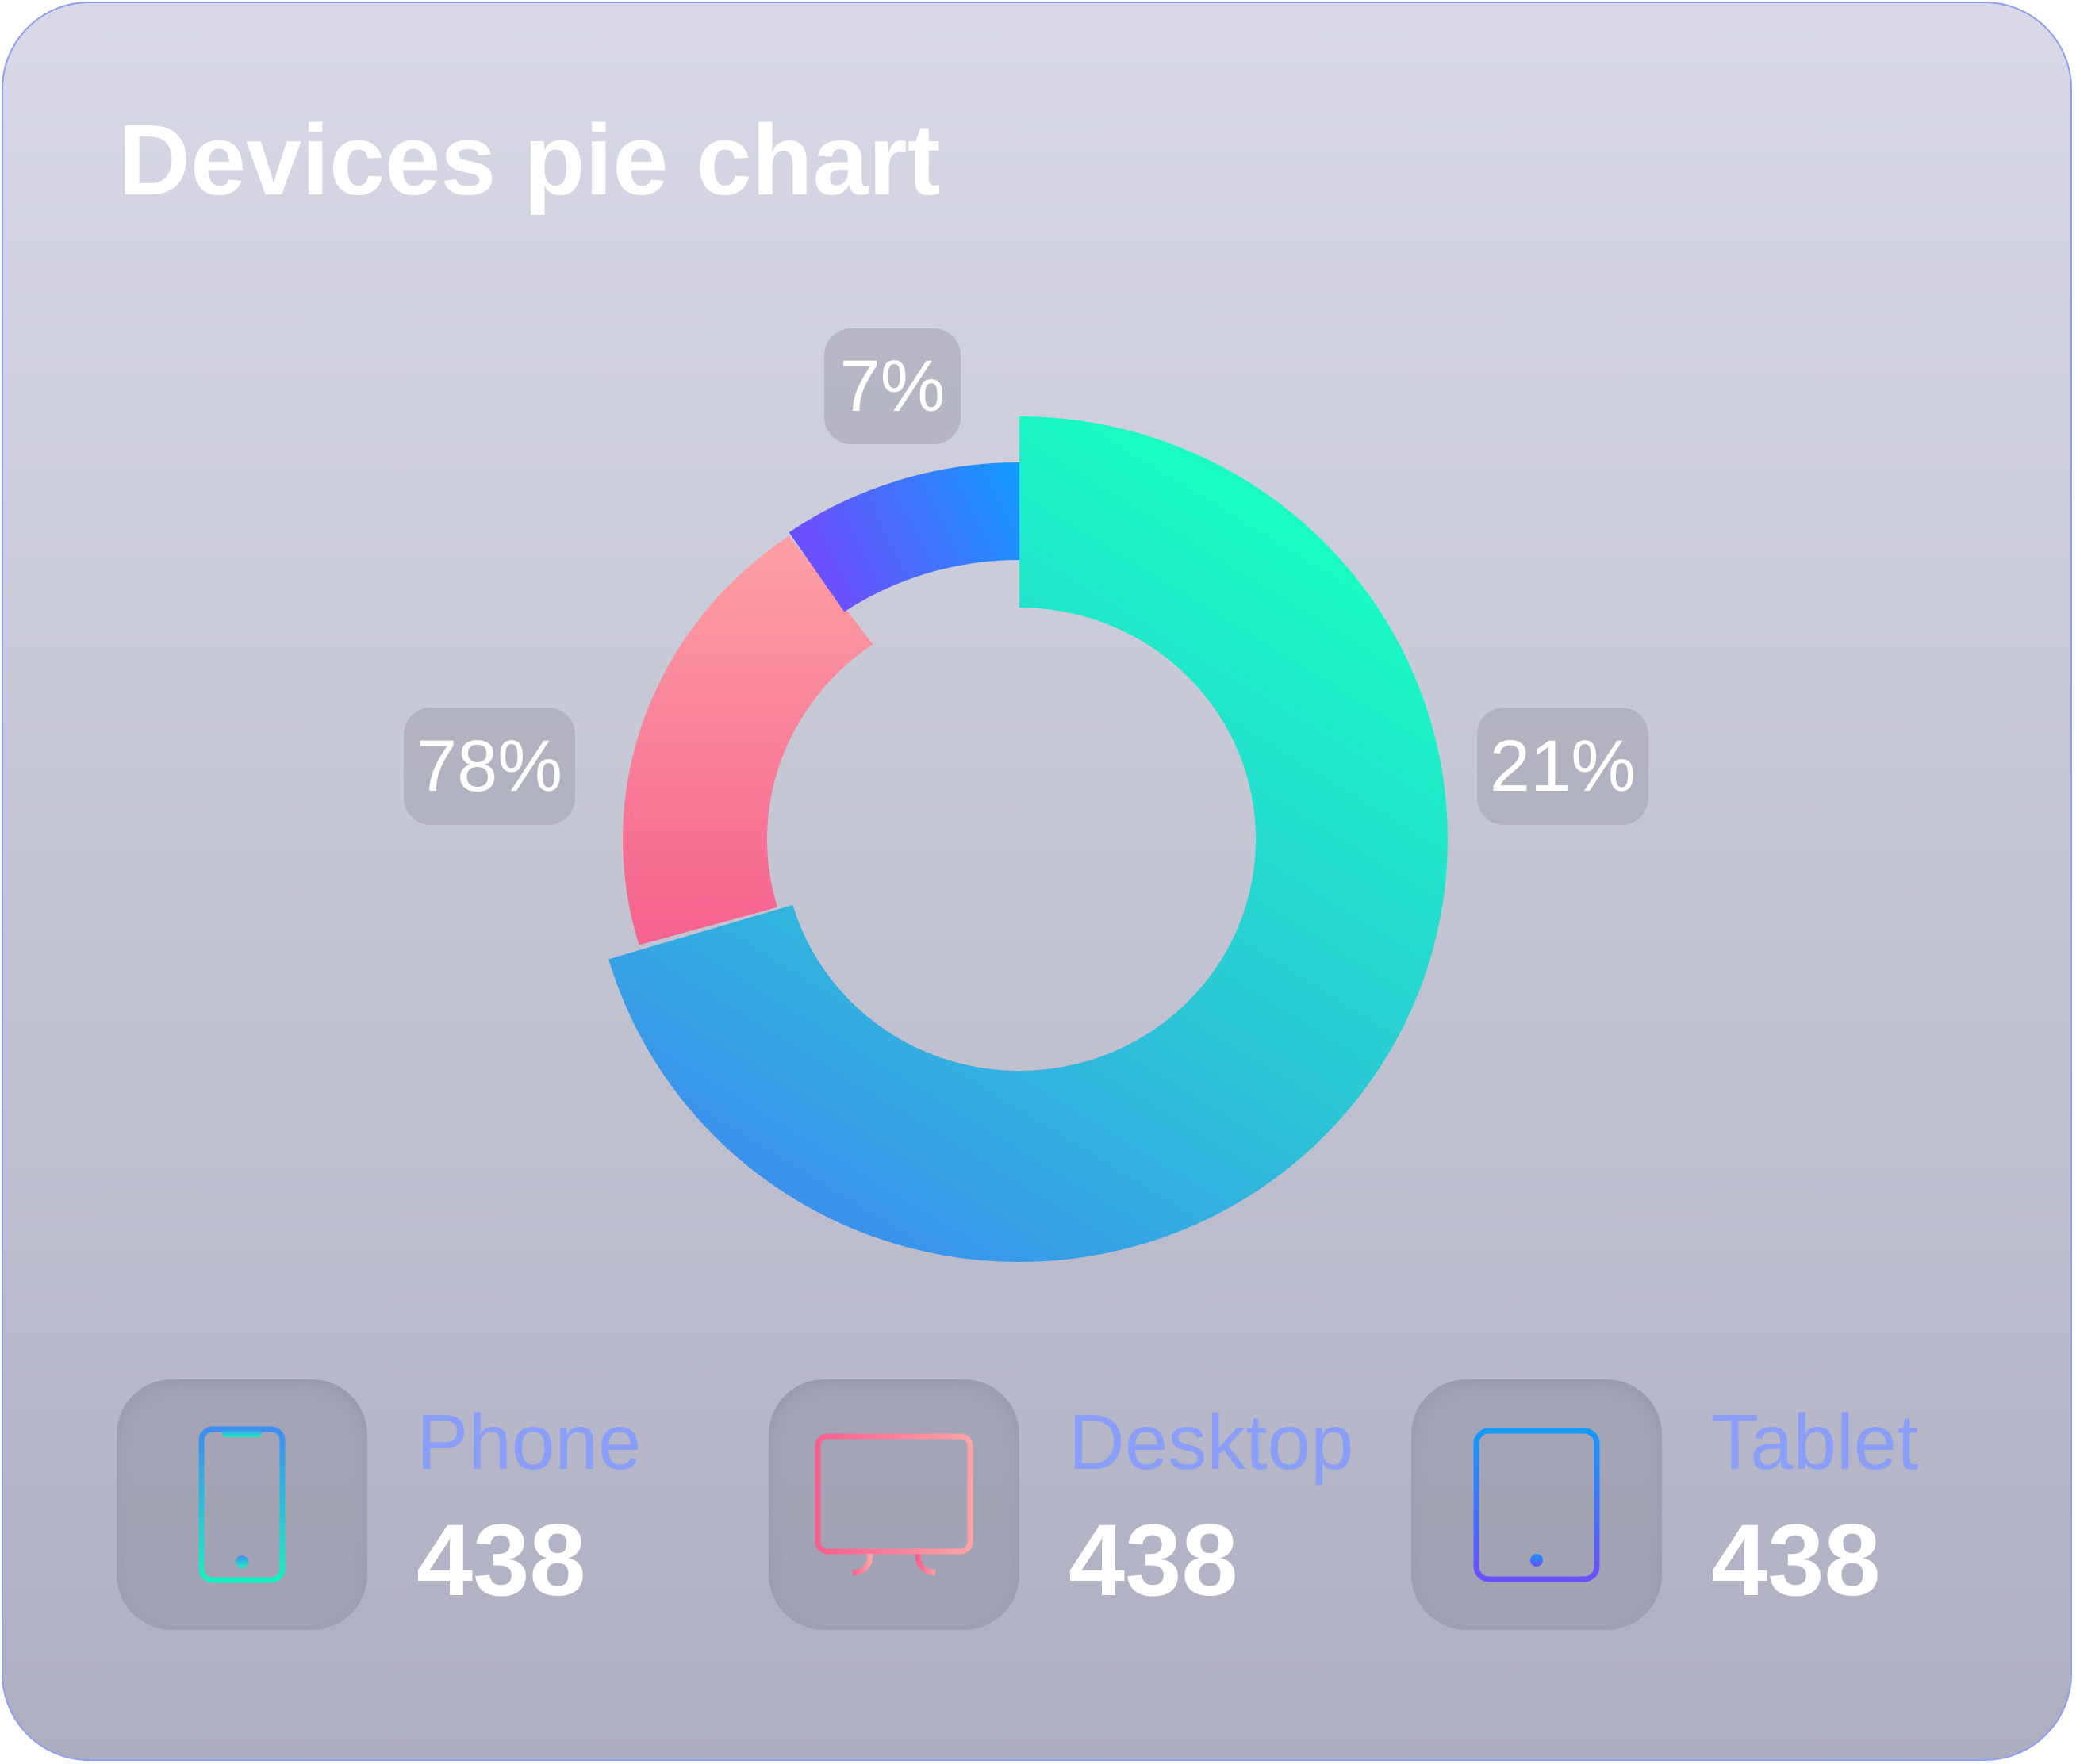  I want to click on phone-icon, so click(242, 1504).